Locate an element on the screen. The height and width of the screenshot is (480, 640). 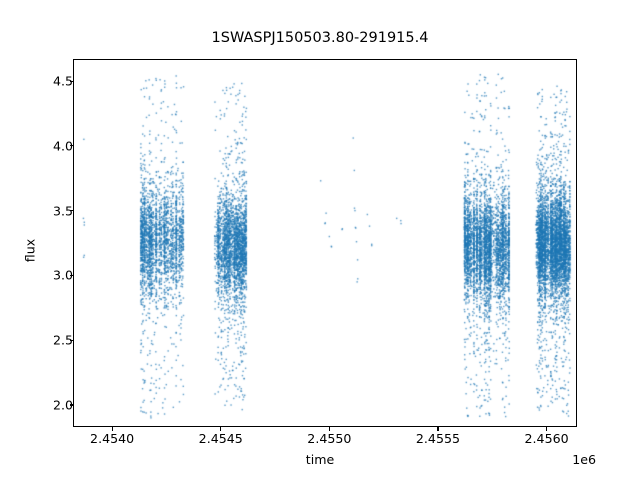
x-tick-label: 2.4555 is located at coordinates (437, 438).